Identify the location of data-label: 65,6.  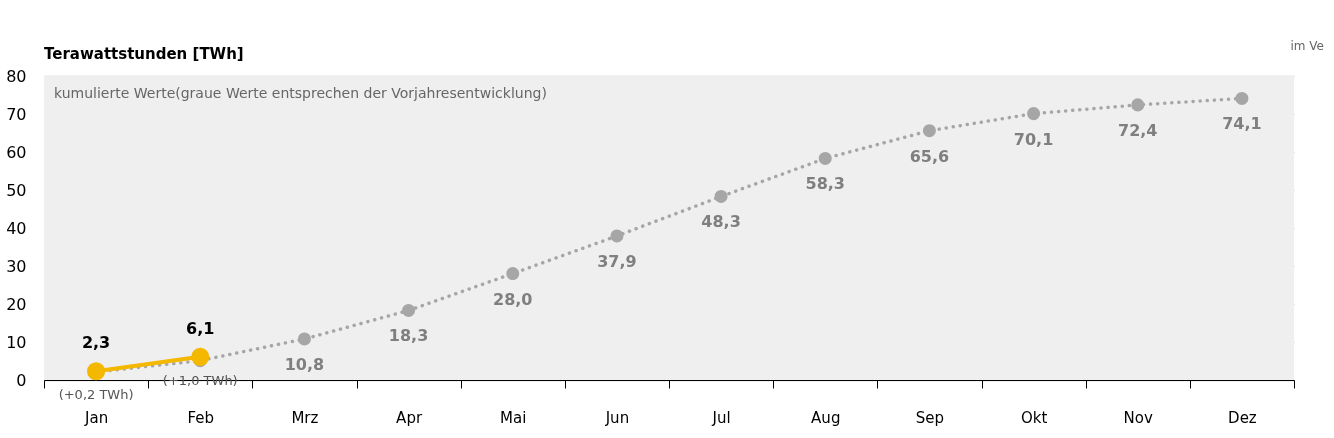
(929, 156).